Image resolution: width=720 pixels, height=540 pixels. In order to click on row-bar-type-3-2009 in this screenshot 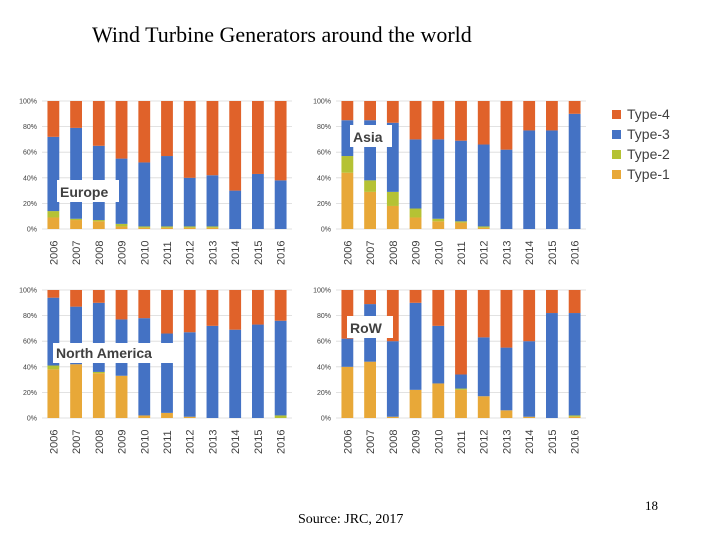, I will do `click(415, 346)`.